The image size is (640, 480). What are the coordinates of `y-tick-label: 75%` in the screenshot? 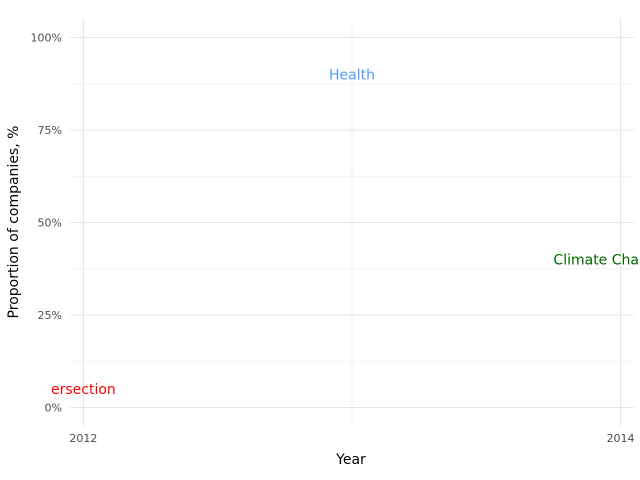 It's located at (50, 130).